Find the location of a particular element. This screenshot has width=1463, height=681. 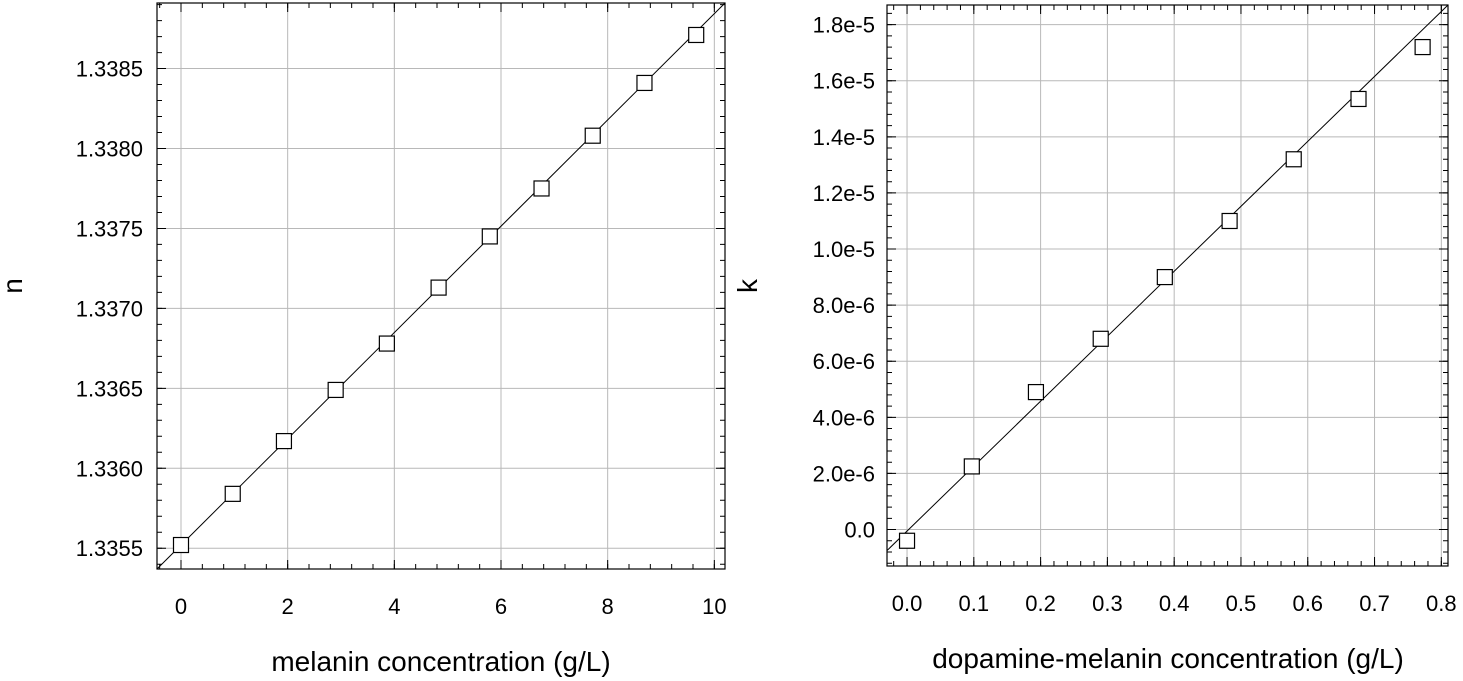

y-tick-label: 1.3380 is located at coordinates (109, 148).